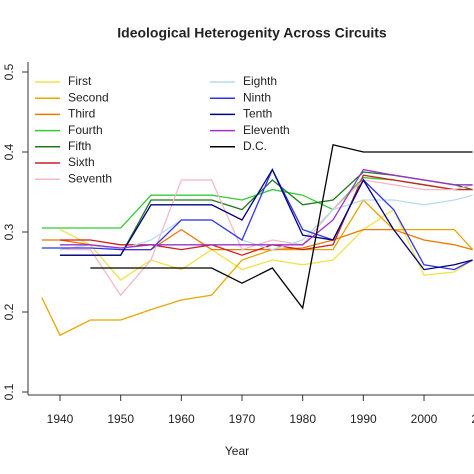  What do you see at coordinates (424, 419) in the screenshot?
I see `x-tick-label: 2000` at bounding box center [424, 419].